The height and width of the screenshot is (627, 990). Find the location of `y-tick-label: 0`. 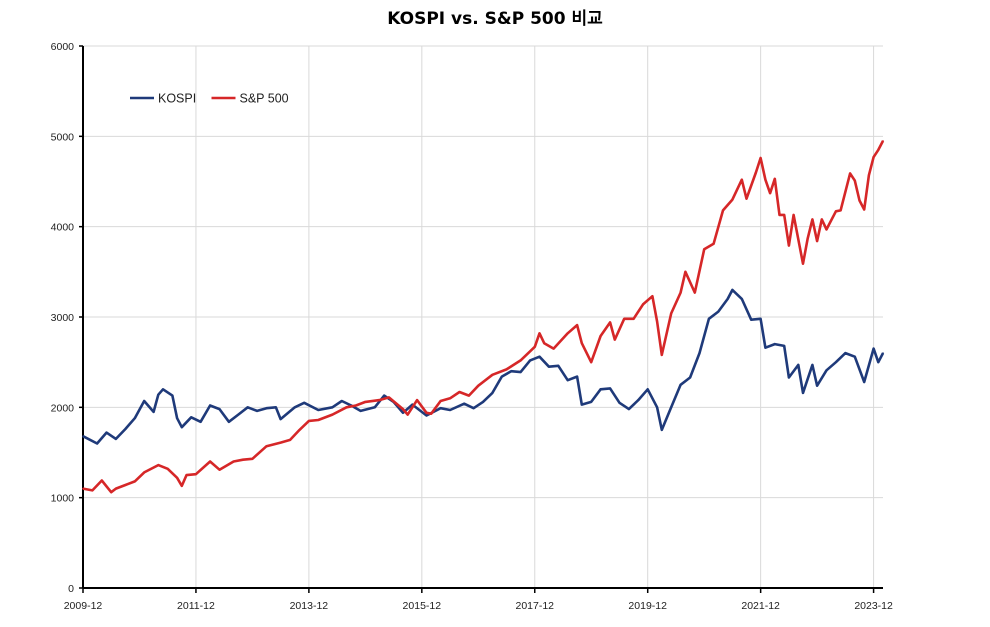

y-tick-label: 0 is located at coordinates (71, 589).